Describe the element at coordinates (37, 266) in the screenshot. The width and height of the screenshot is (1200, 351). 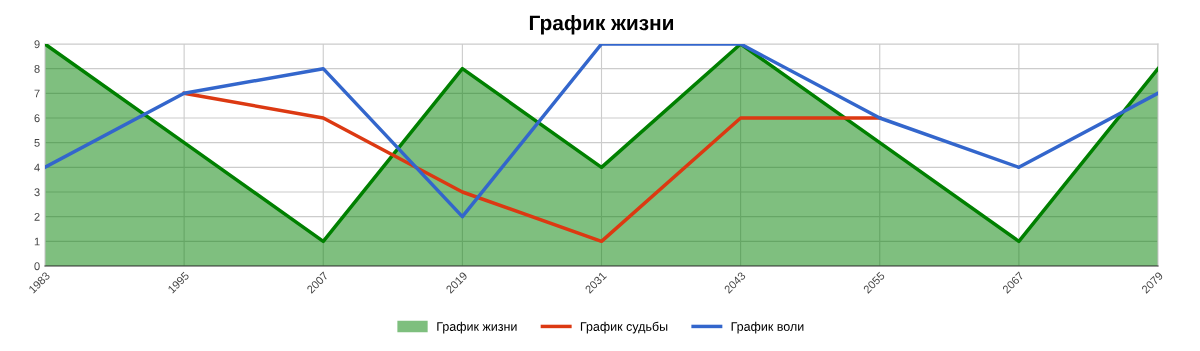
I see `y-tick-label: 0` at that location.